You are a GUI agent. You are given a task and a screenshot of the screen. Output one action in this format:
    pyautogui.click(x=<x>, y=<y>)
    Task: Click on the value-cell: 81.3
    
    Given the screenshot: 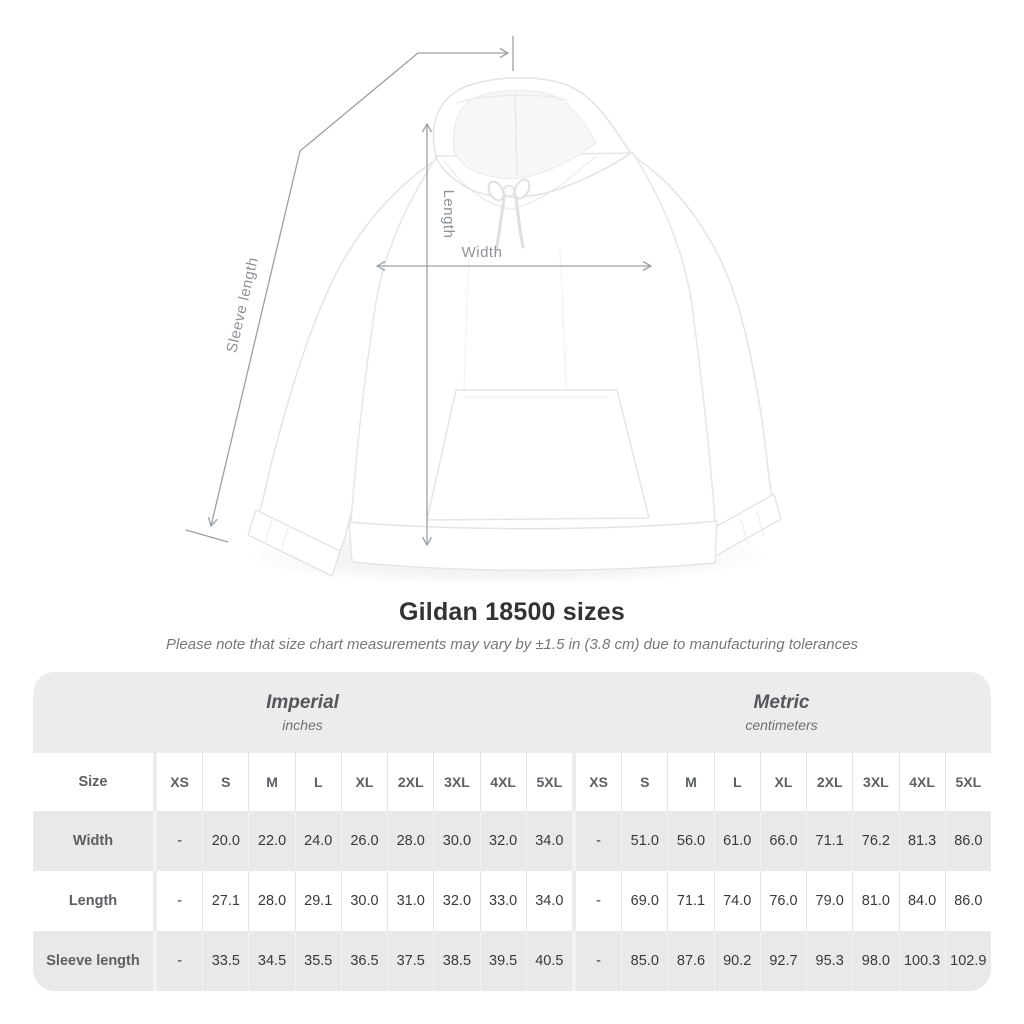 What is the action you would take?
    pyautogui.click(x=921, y=841)
    